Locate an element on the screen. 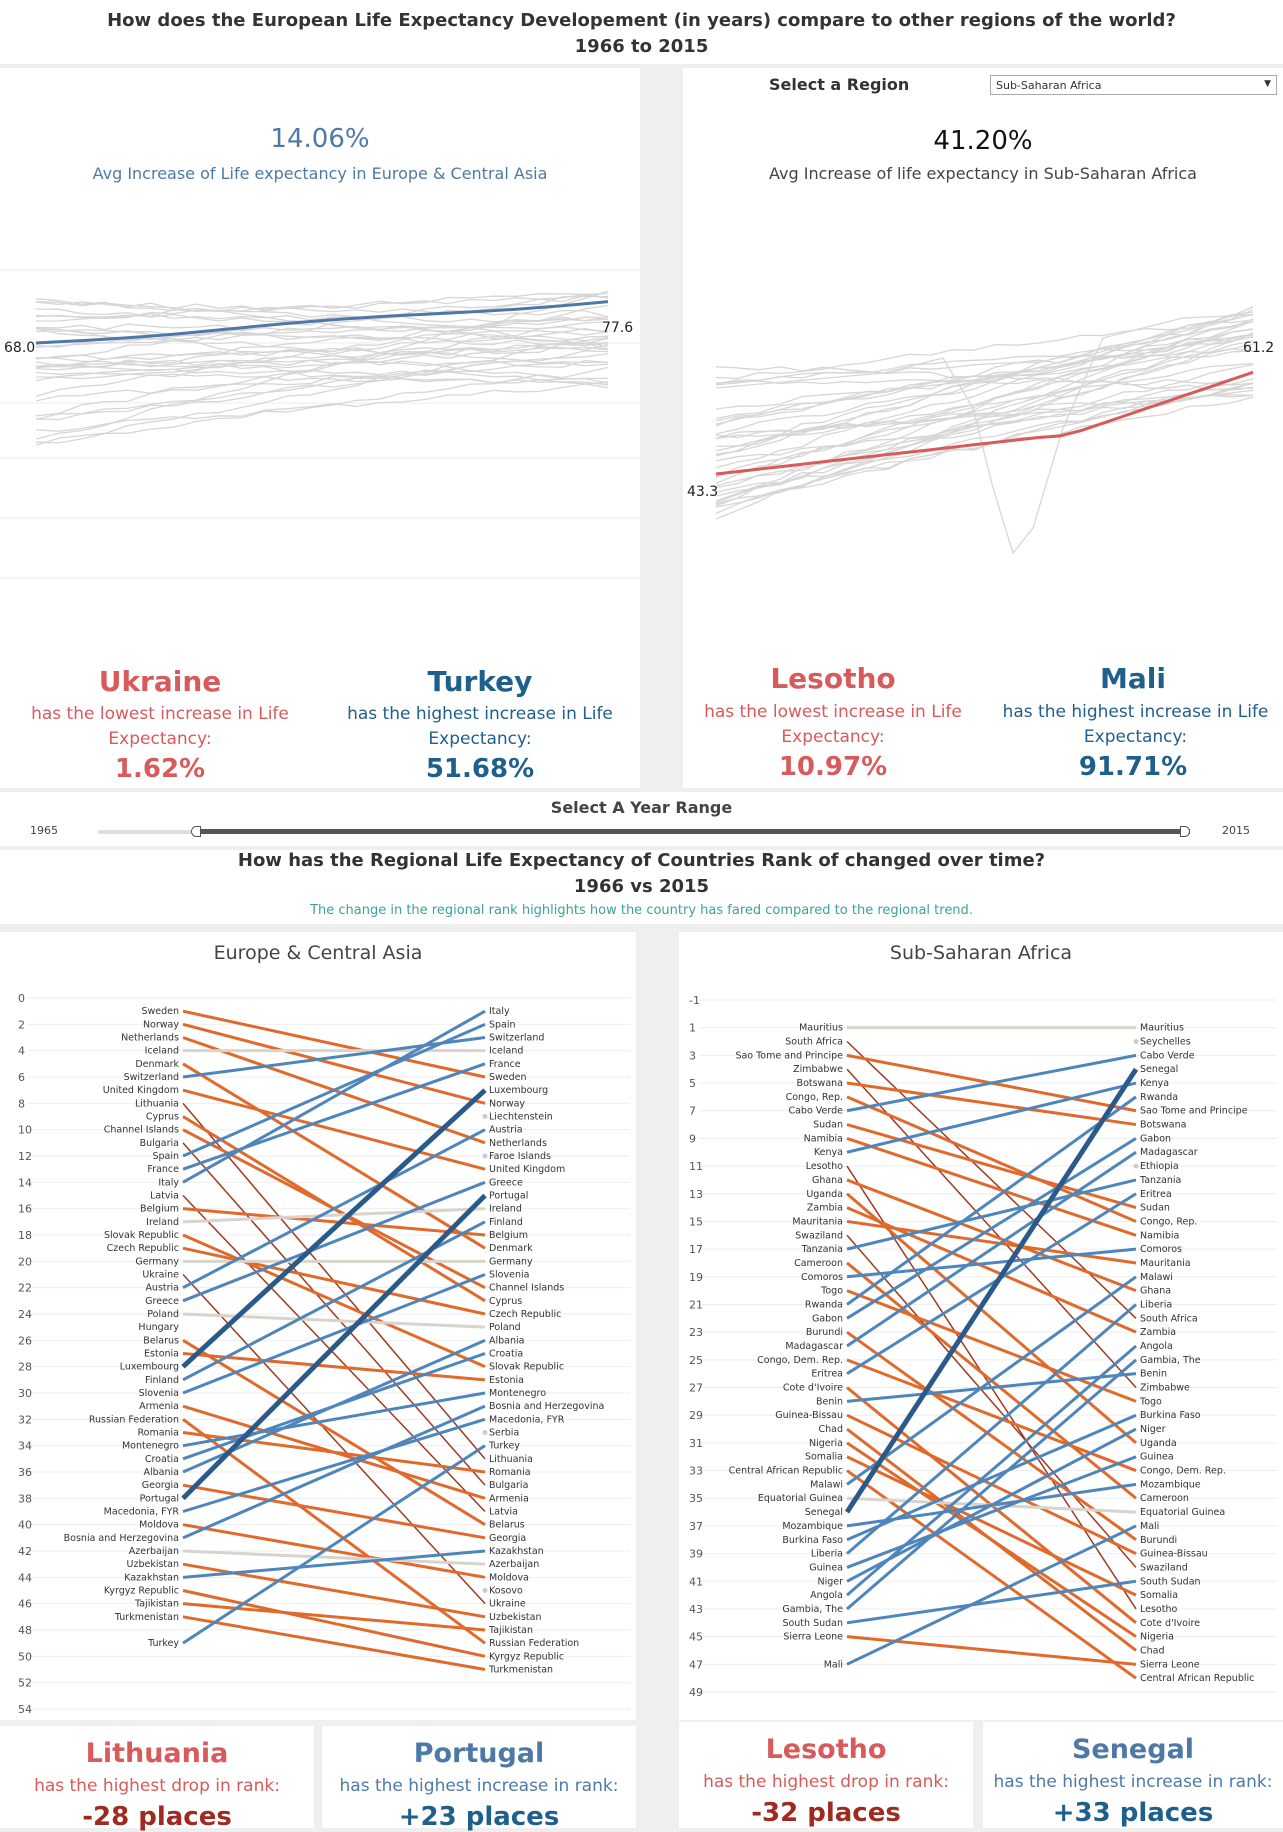  axis-tick-label: 15 is located at coordinates (696, 1221).